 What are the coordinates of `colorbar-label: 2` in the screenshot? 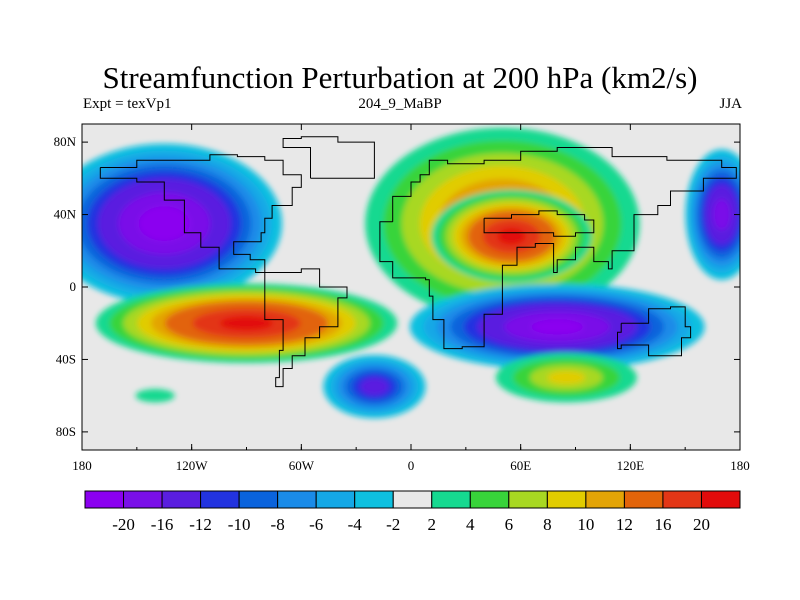 It's located at (432, 524).